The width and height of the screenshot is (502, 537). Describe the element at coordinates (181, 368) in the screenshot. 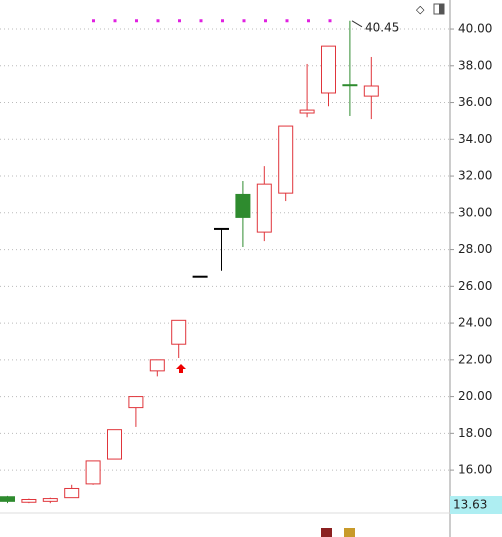

I see `signal-arrow` at that location.